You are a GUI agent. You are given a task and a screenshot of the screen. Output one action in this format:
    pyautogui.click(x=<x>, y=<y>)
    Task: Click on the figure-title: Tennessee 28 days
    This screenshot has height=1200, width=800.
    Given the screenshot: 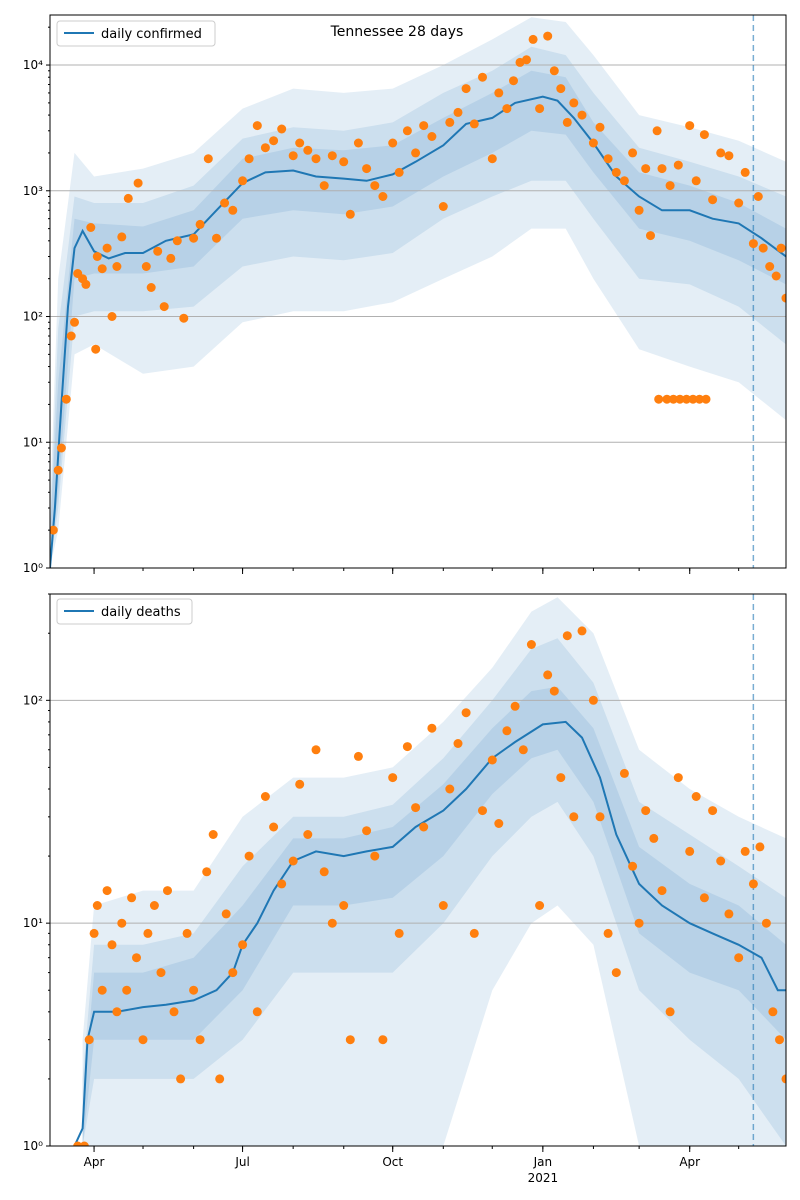 What is the action you would take?
    pyautogui.click(x=397, y=32)
    